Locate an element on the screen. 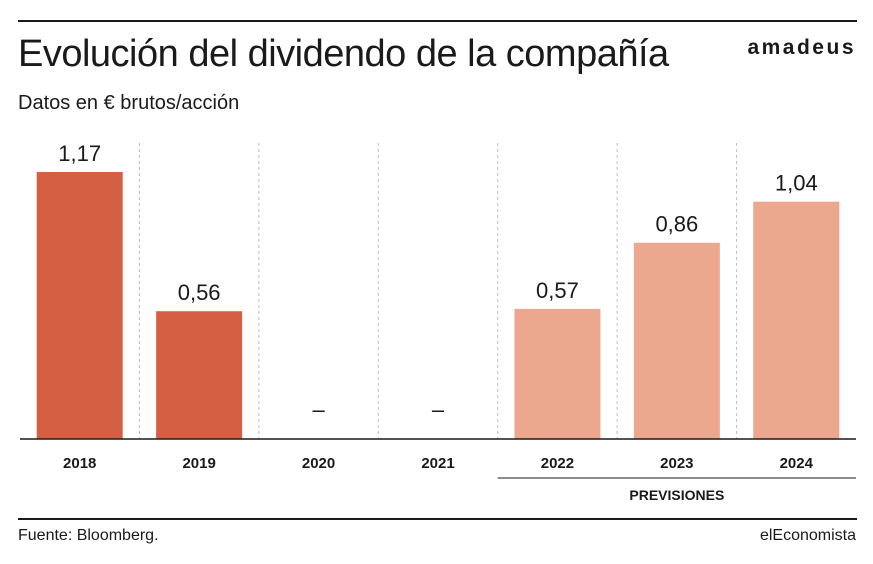  x-tick-label-2022: 2022 is located at coordinates (557, 463).